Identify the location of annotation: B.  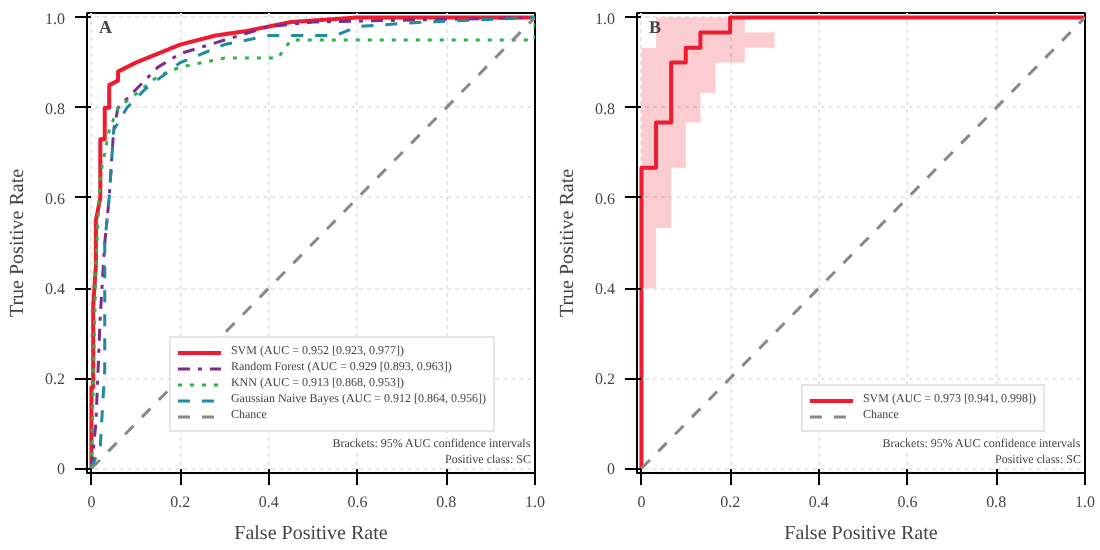
(655, 27).